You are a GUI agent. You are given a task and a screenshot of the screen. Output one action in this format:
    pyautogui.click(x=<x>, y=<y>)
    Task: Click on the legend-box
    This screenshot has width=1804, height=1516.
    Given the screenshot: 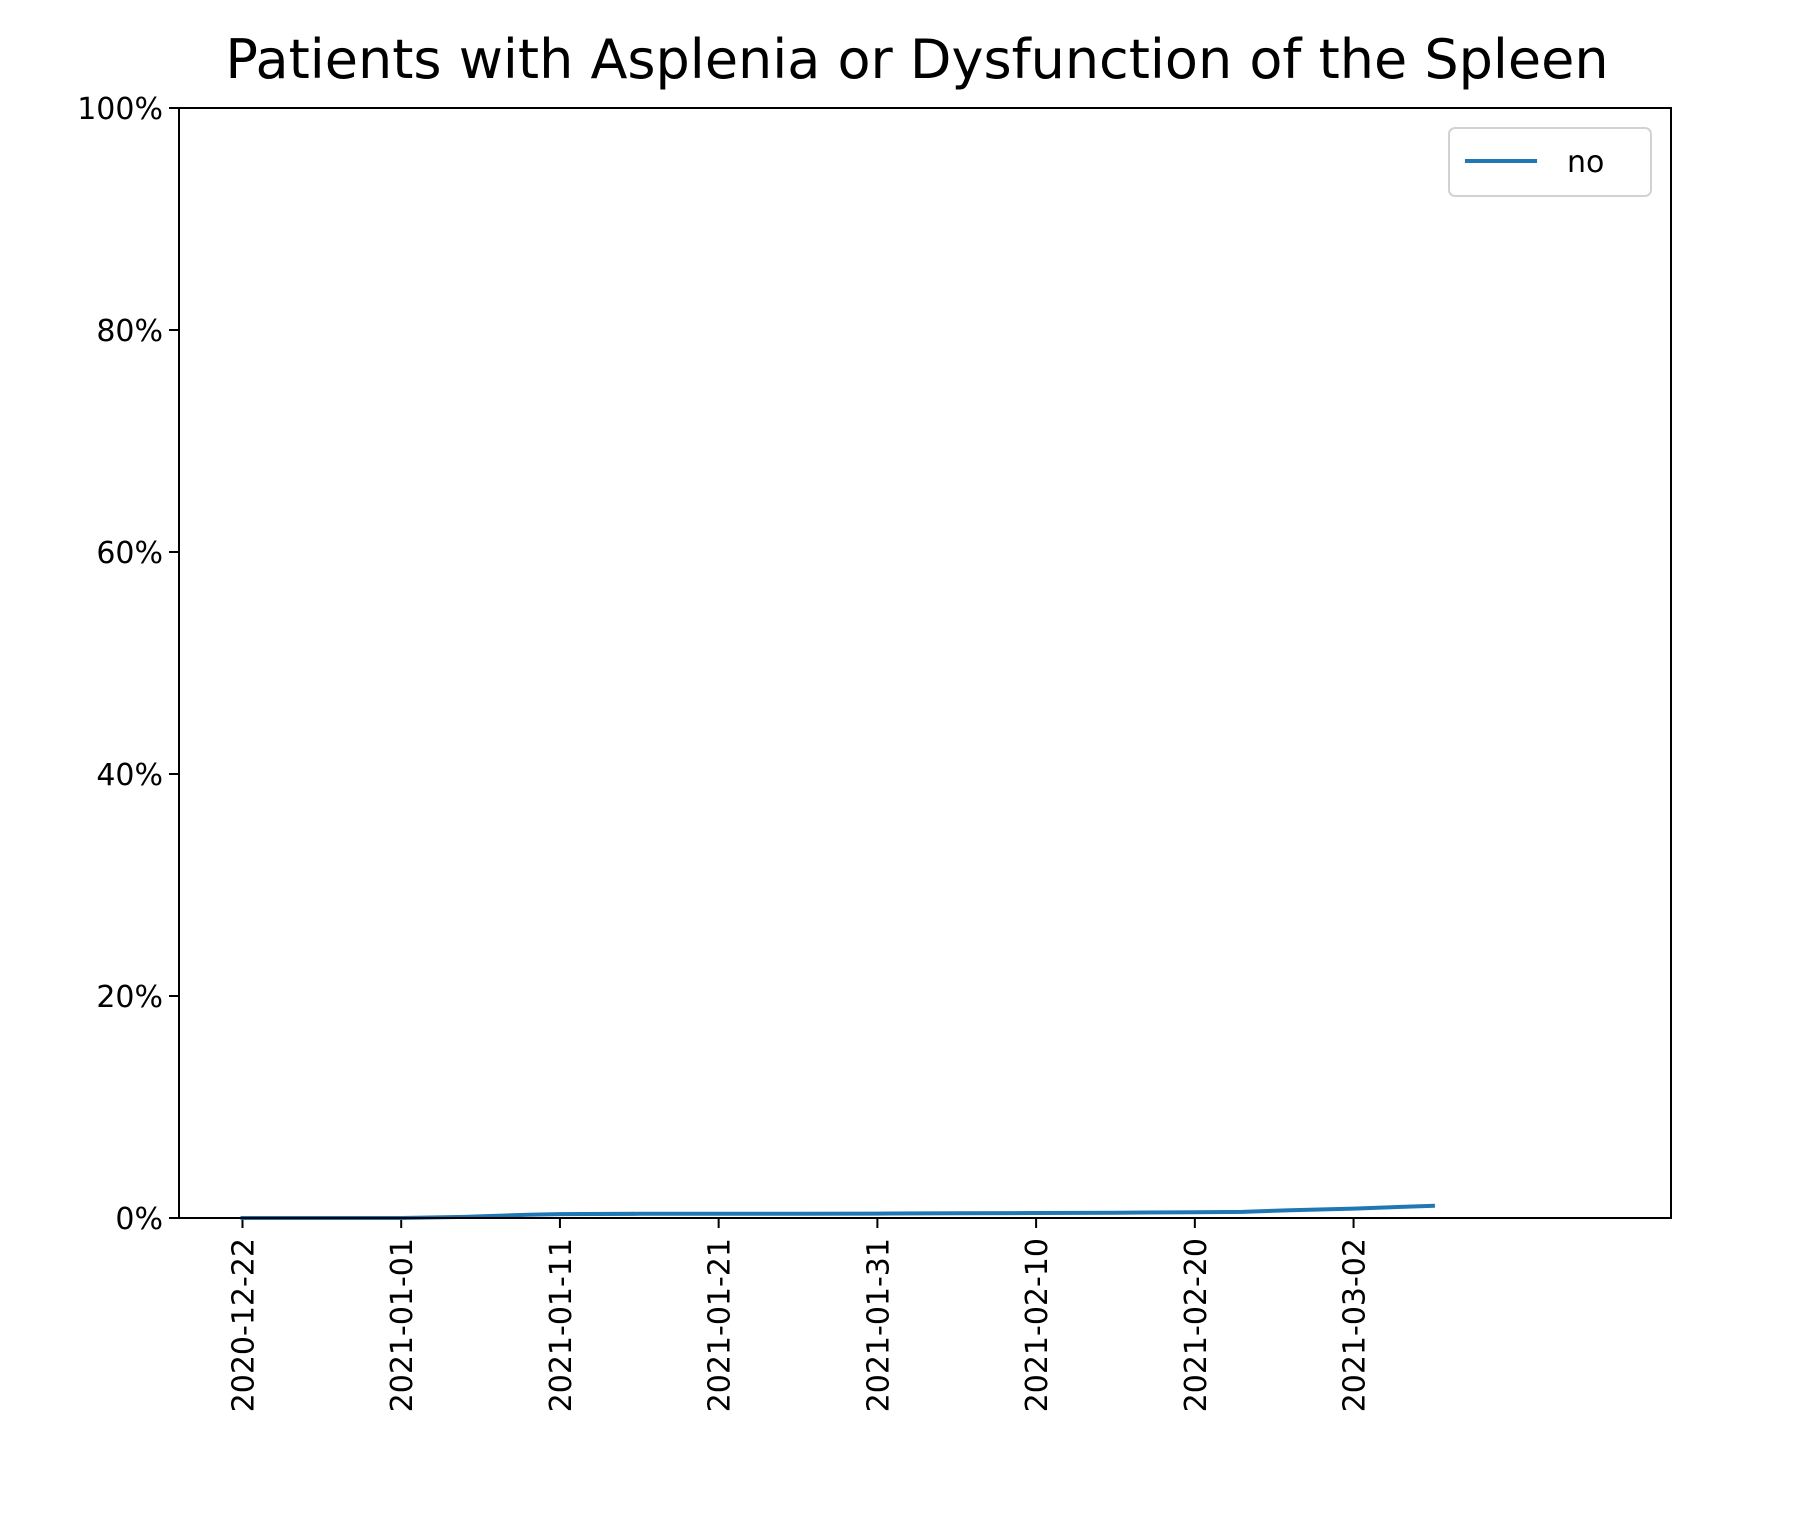 What is the action you would take?
    pyautogui.click(x=1550, y=162)
    